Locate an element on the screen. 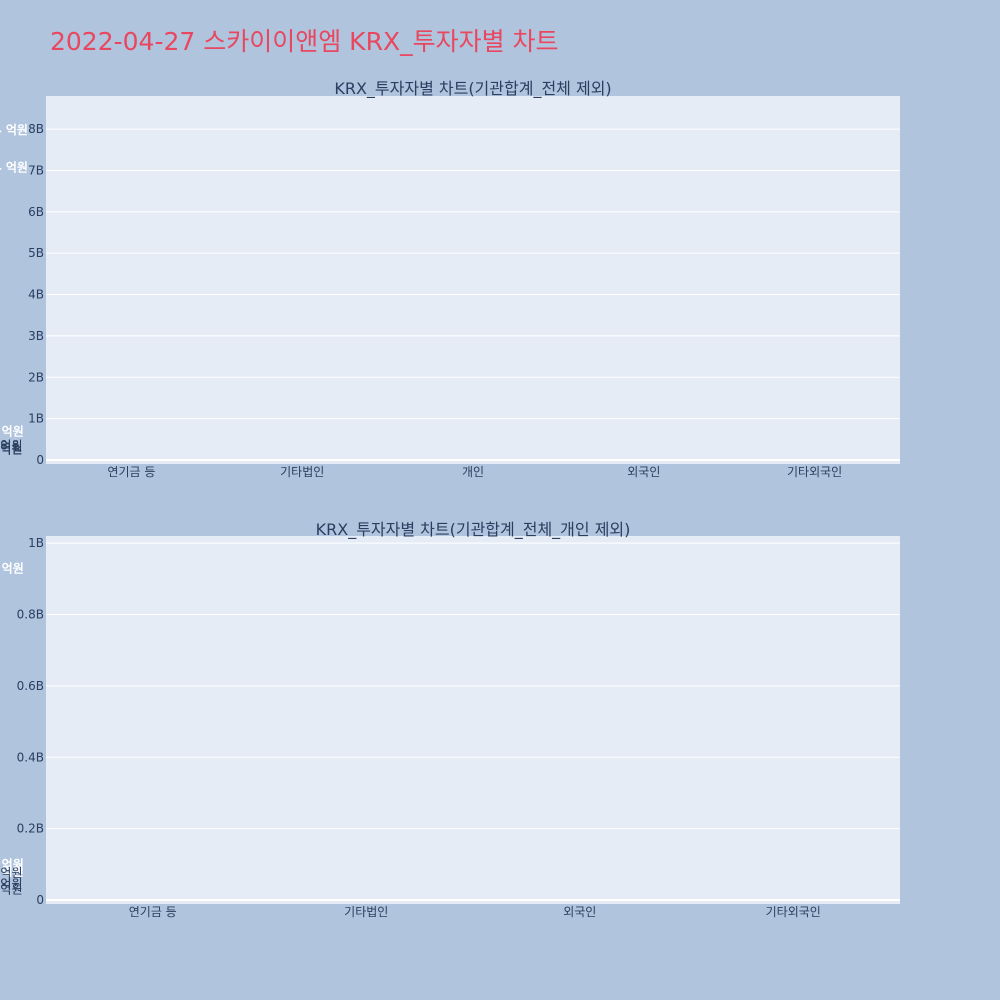  y-tick-label: 6B is located at coordinates (36, 212).